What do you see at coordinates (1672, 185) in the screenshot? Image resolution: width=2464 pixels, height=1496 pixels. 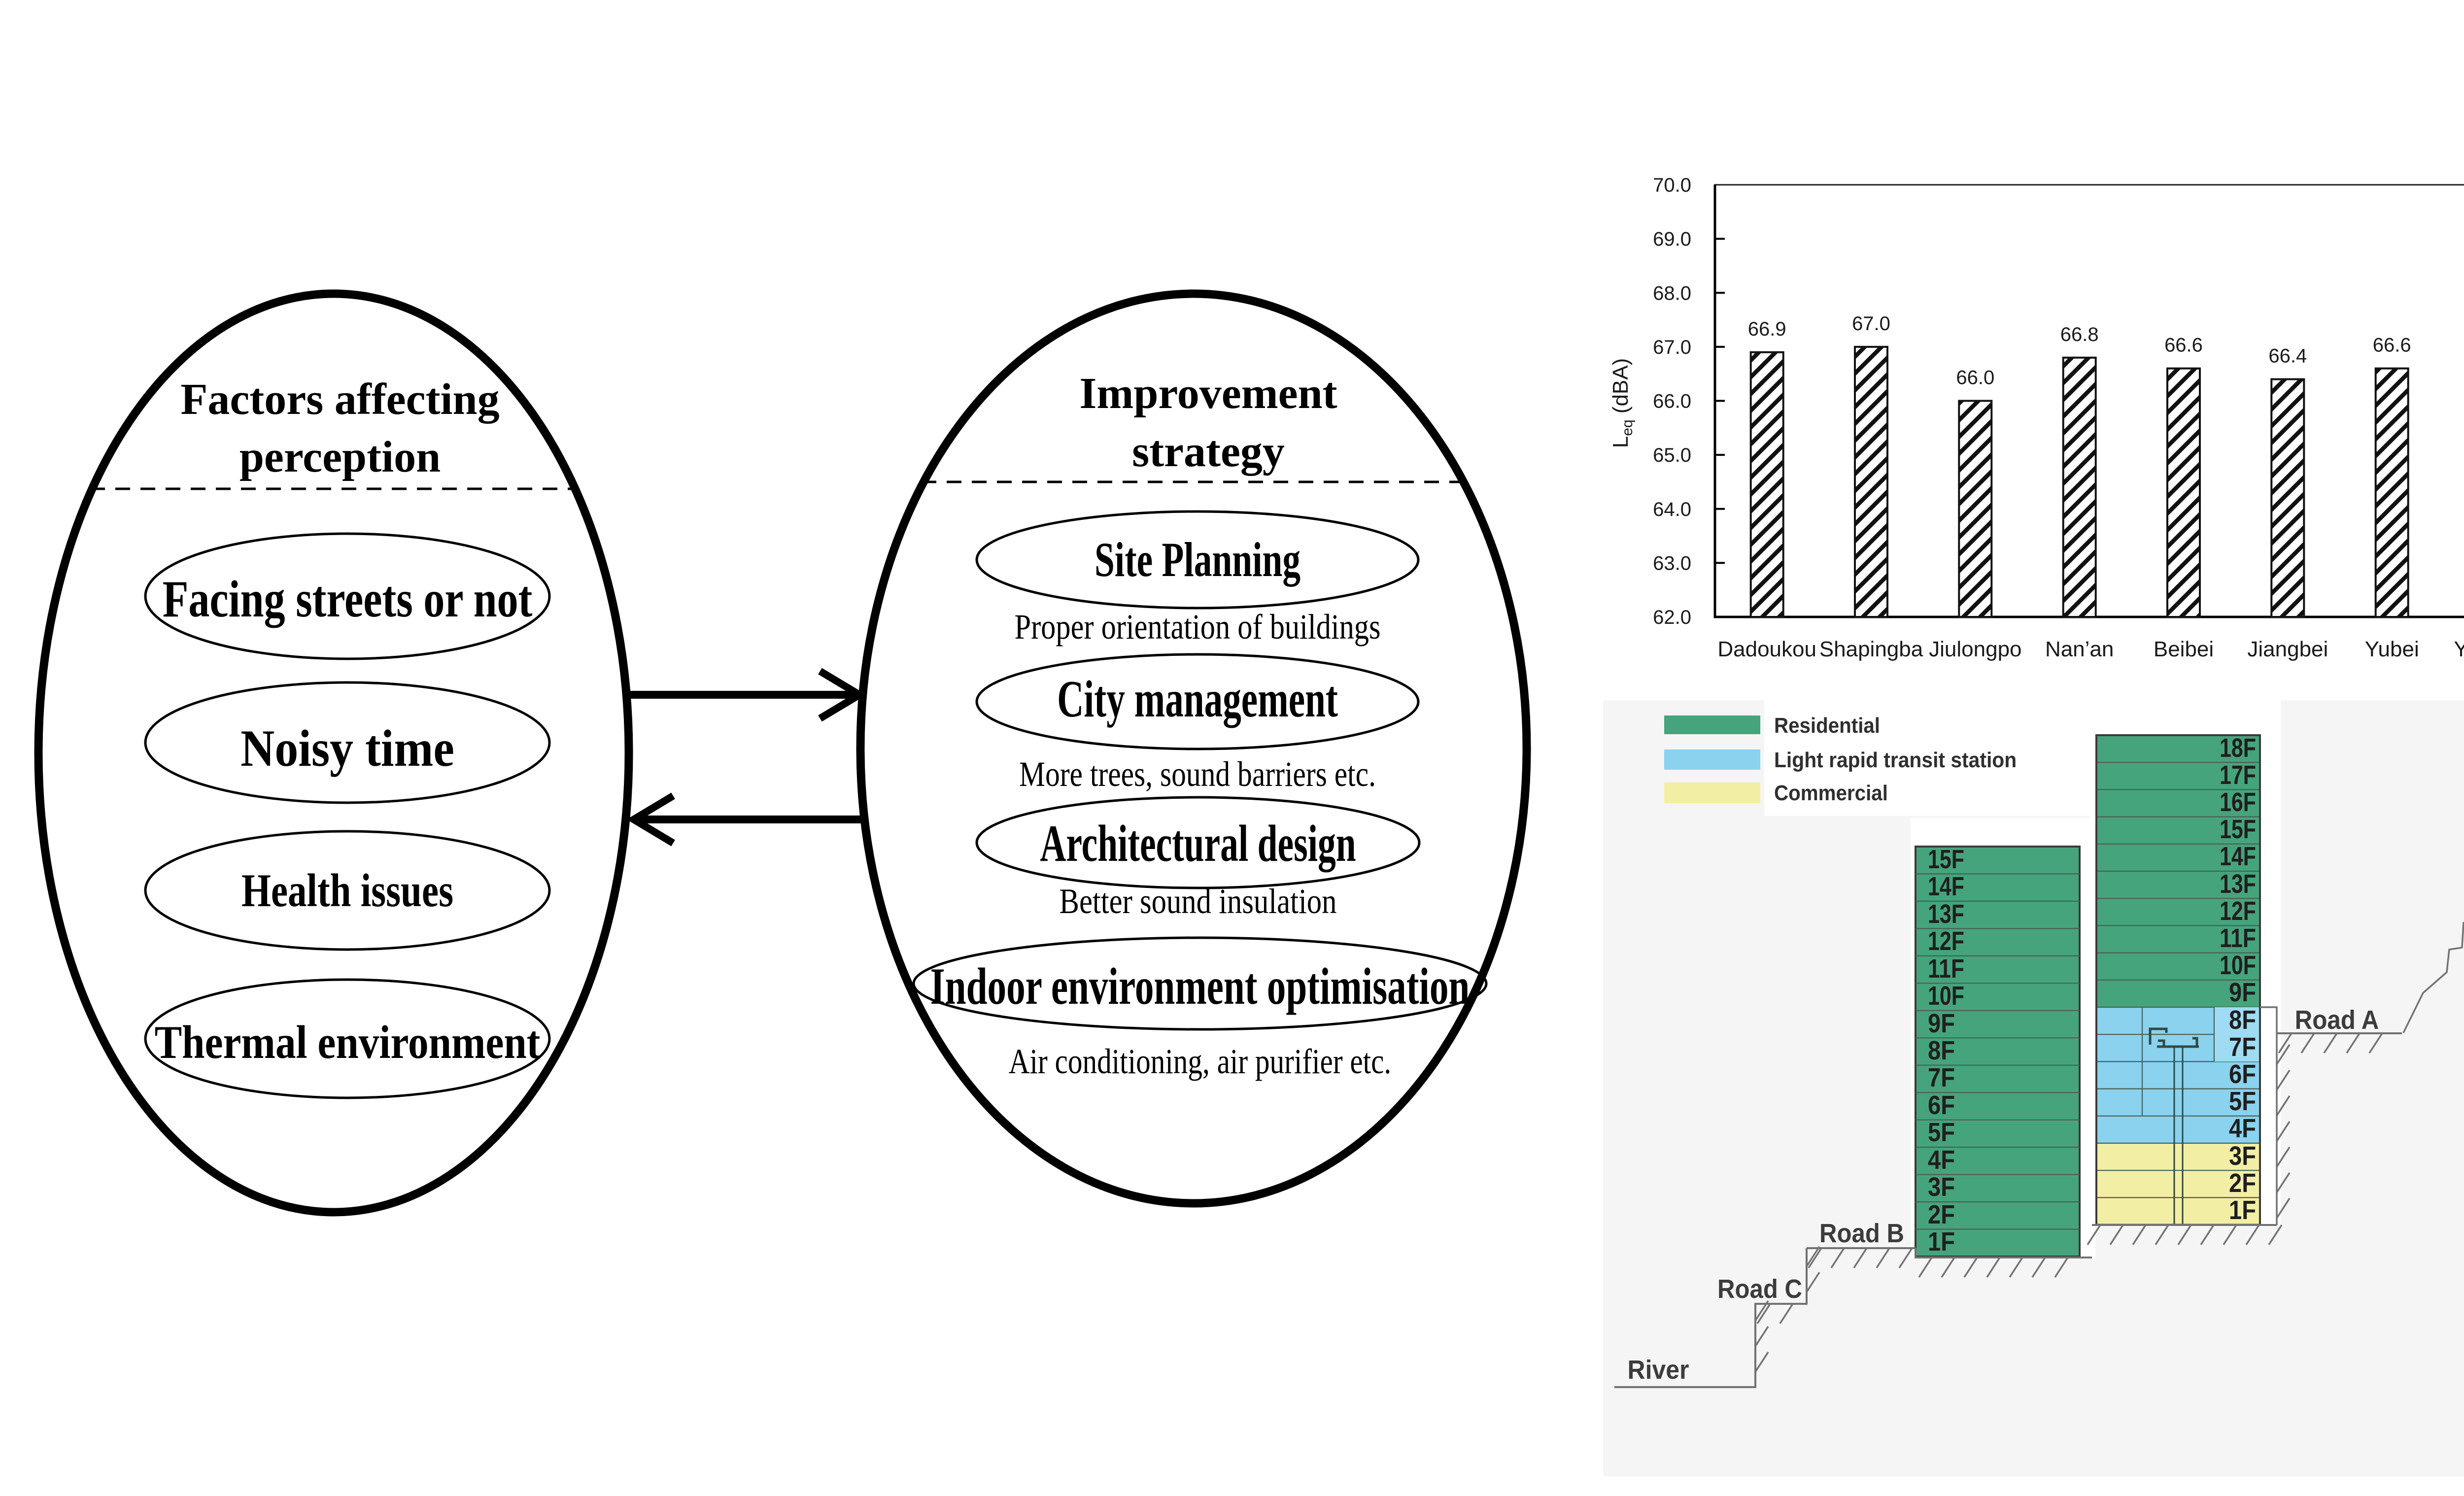 I see `svg-text: 70.0` at bounding box center [1672, 185].